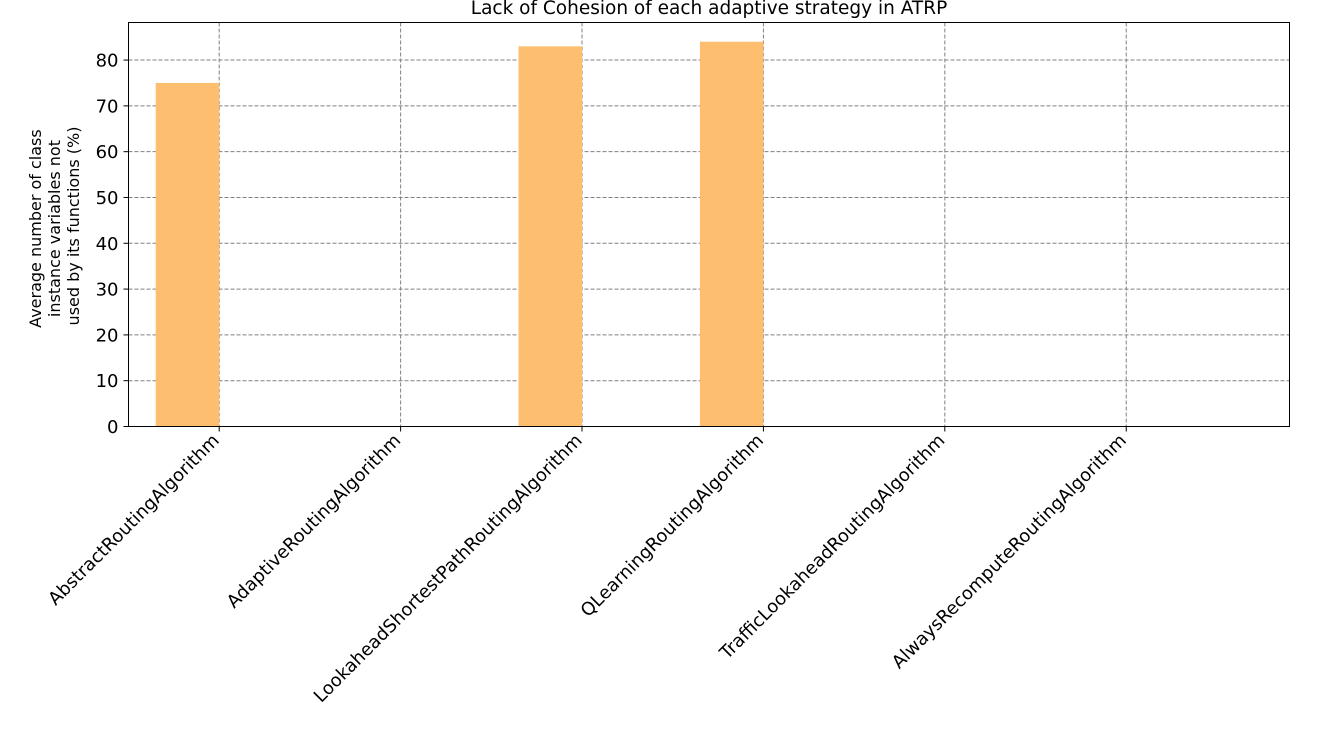 This screenshot has height=750, width=1323. I want to click on y-axis-label-line-3: used by its functions (%), so click(73, 226).